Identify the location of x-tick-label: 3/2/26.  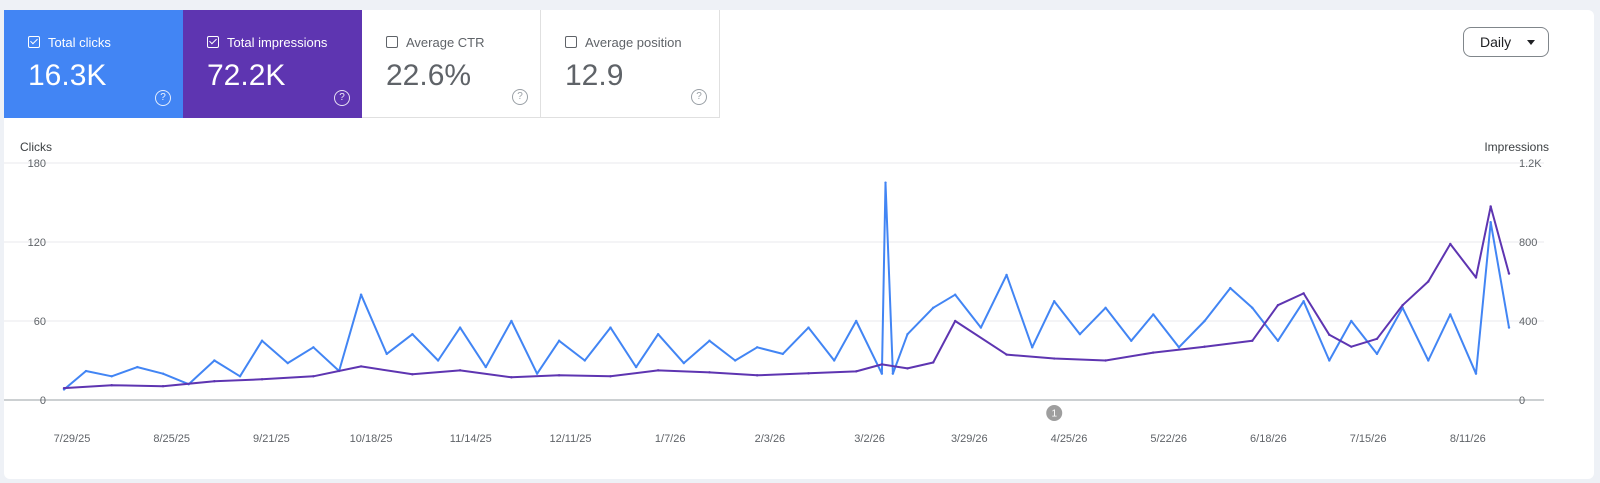
(869, 439).